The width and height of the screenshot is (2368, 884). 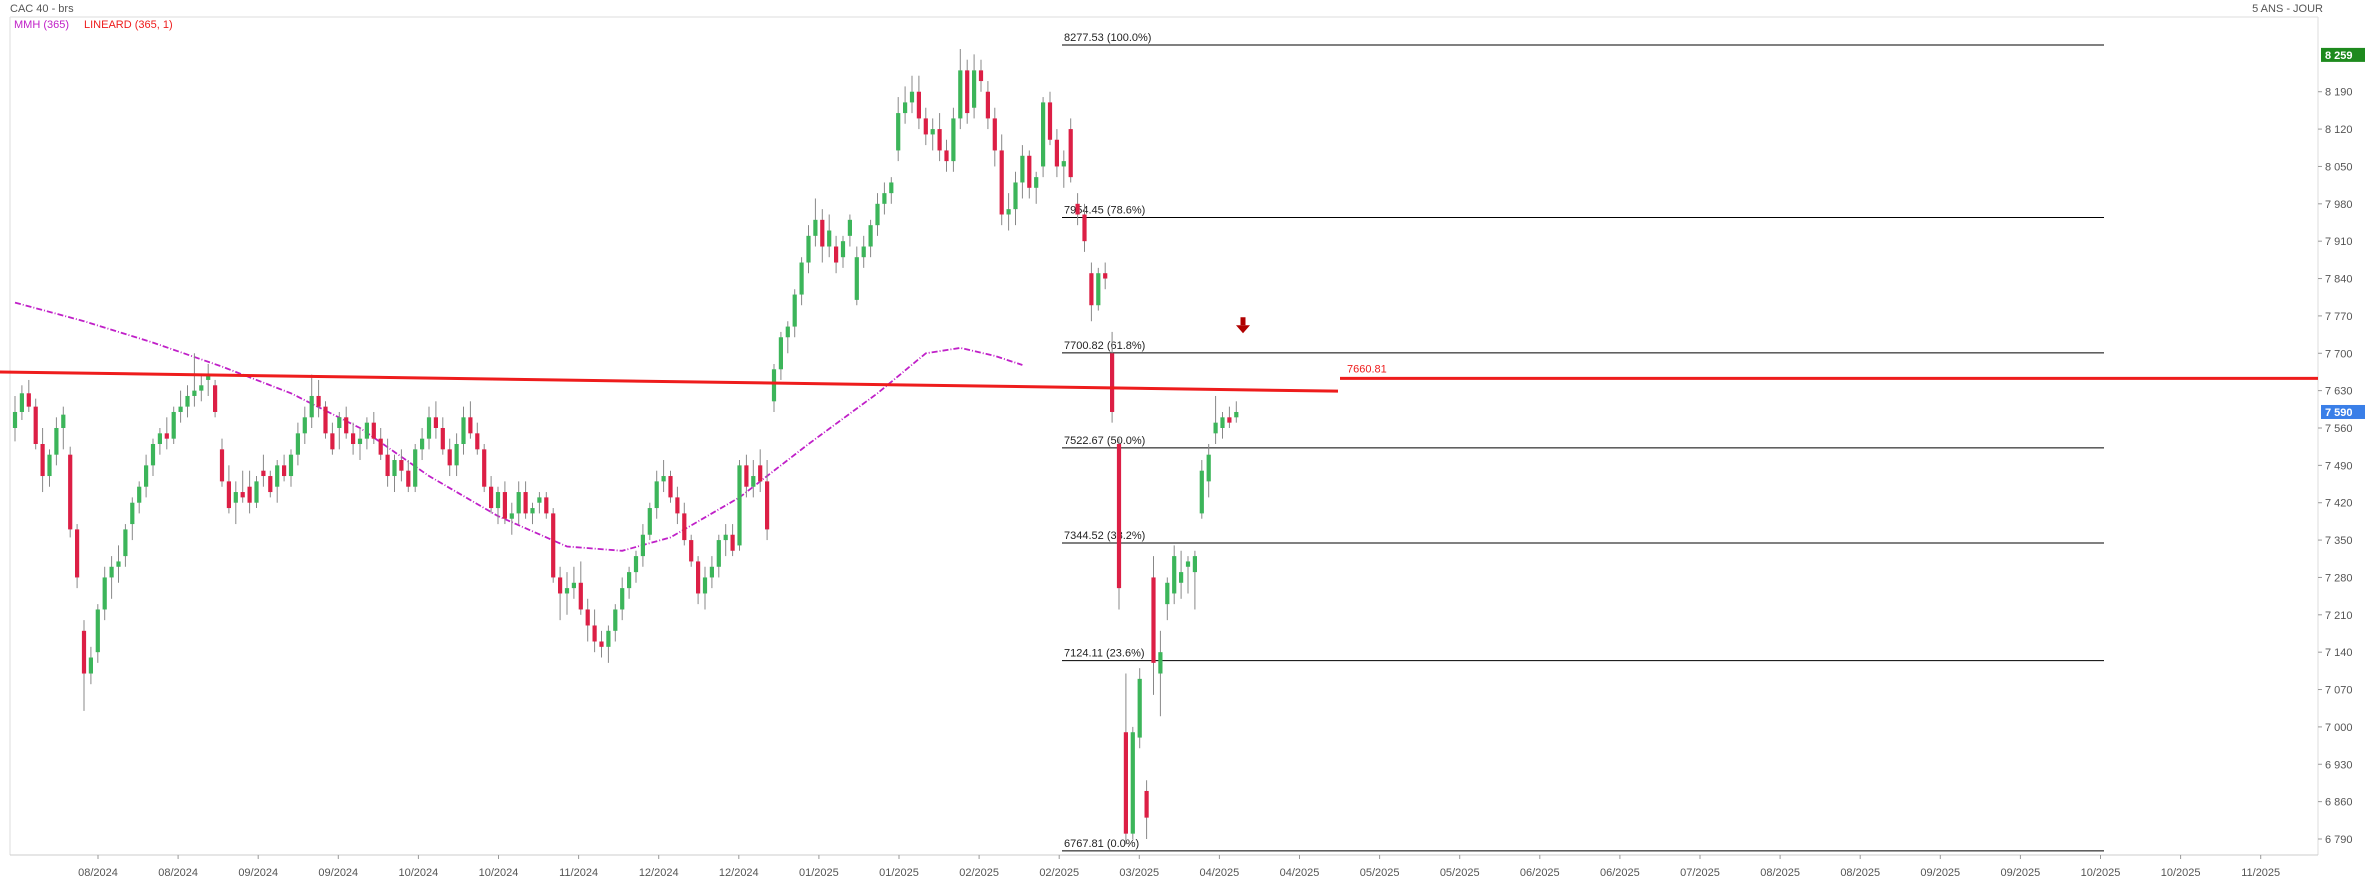 I want to click on x-tick-label: 12/2024, so click(x=659, y=873).